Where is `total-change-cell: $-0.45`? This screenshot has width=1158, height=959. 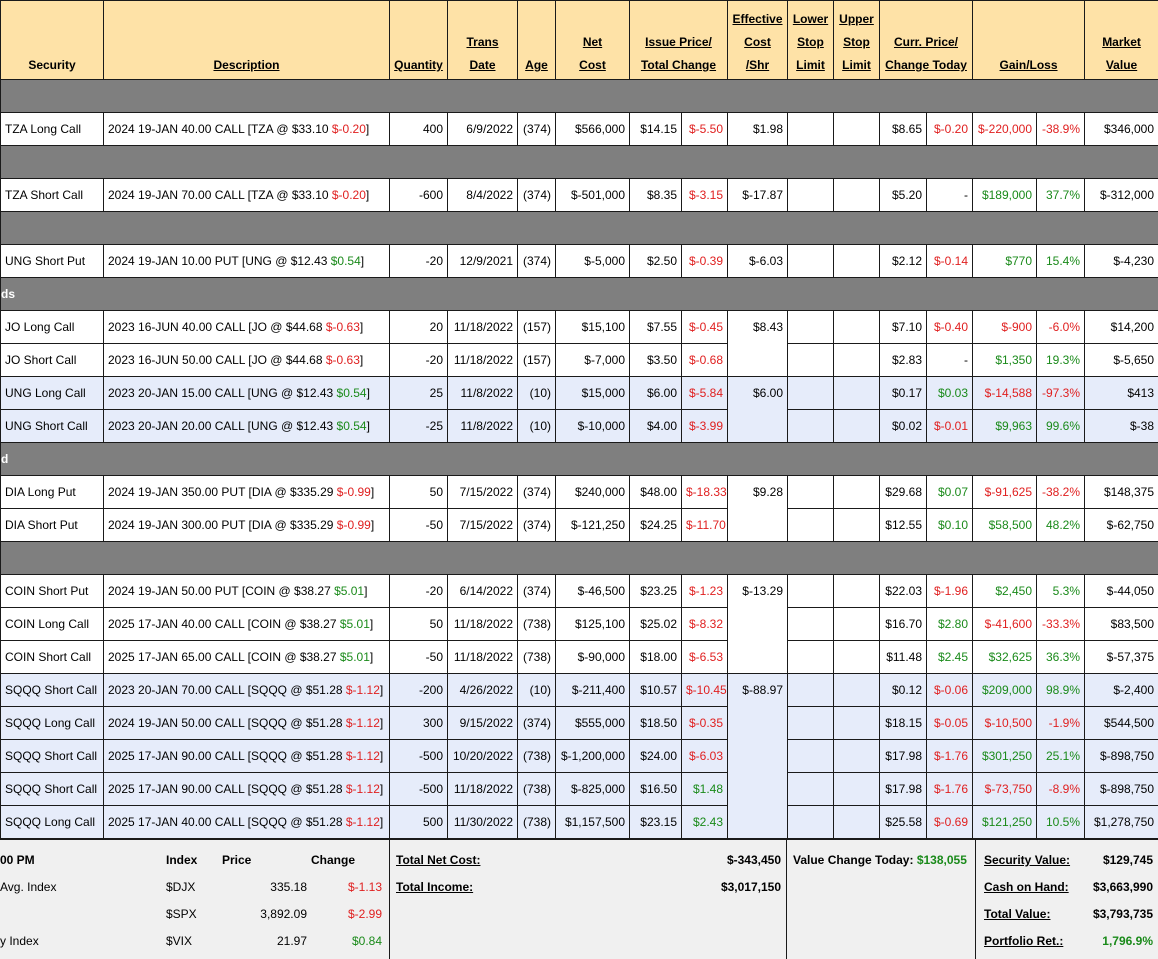
total-change-cell: $-0.45 is located at coordinates (705, 327).